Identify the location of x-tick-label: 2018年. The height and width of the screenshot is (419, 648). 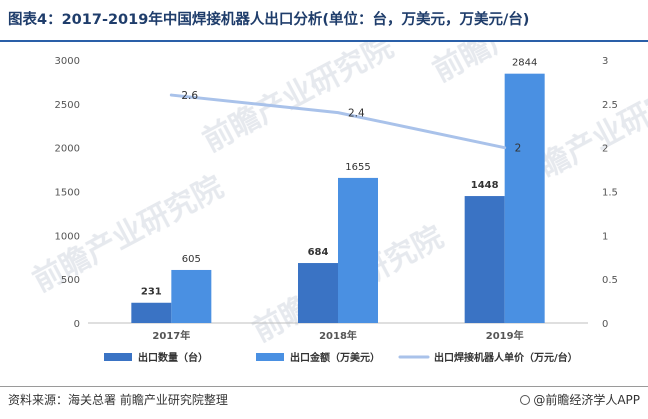
(338, 335).